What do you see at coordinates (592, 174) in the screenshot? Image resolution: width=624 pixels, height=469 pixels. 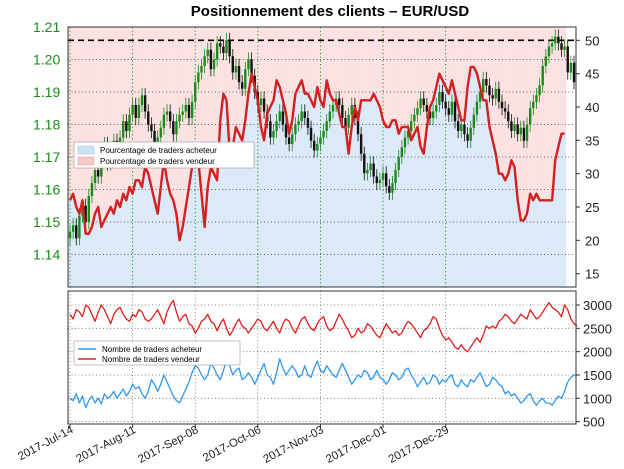 I see `percent-tick-label: 30` at bounding box center [592, 174].